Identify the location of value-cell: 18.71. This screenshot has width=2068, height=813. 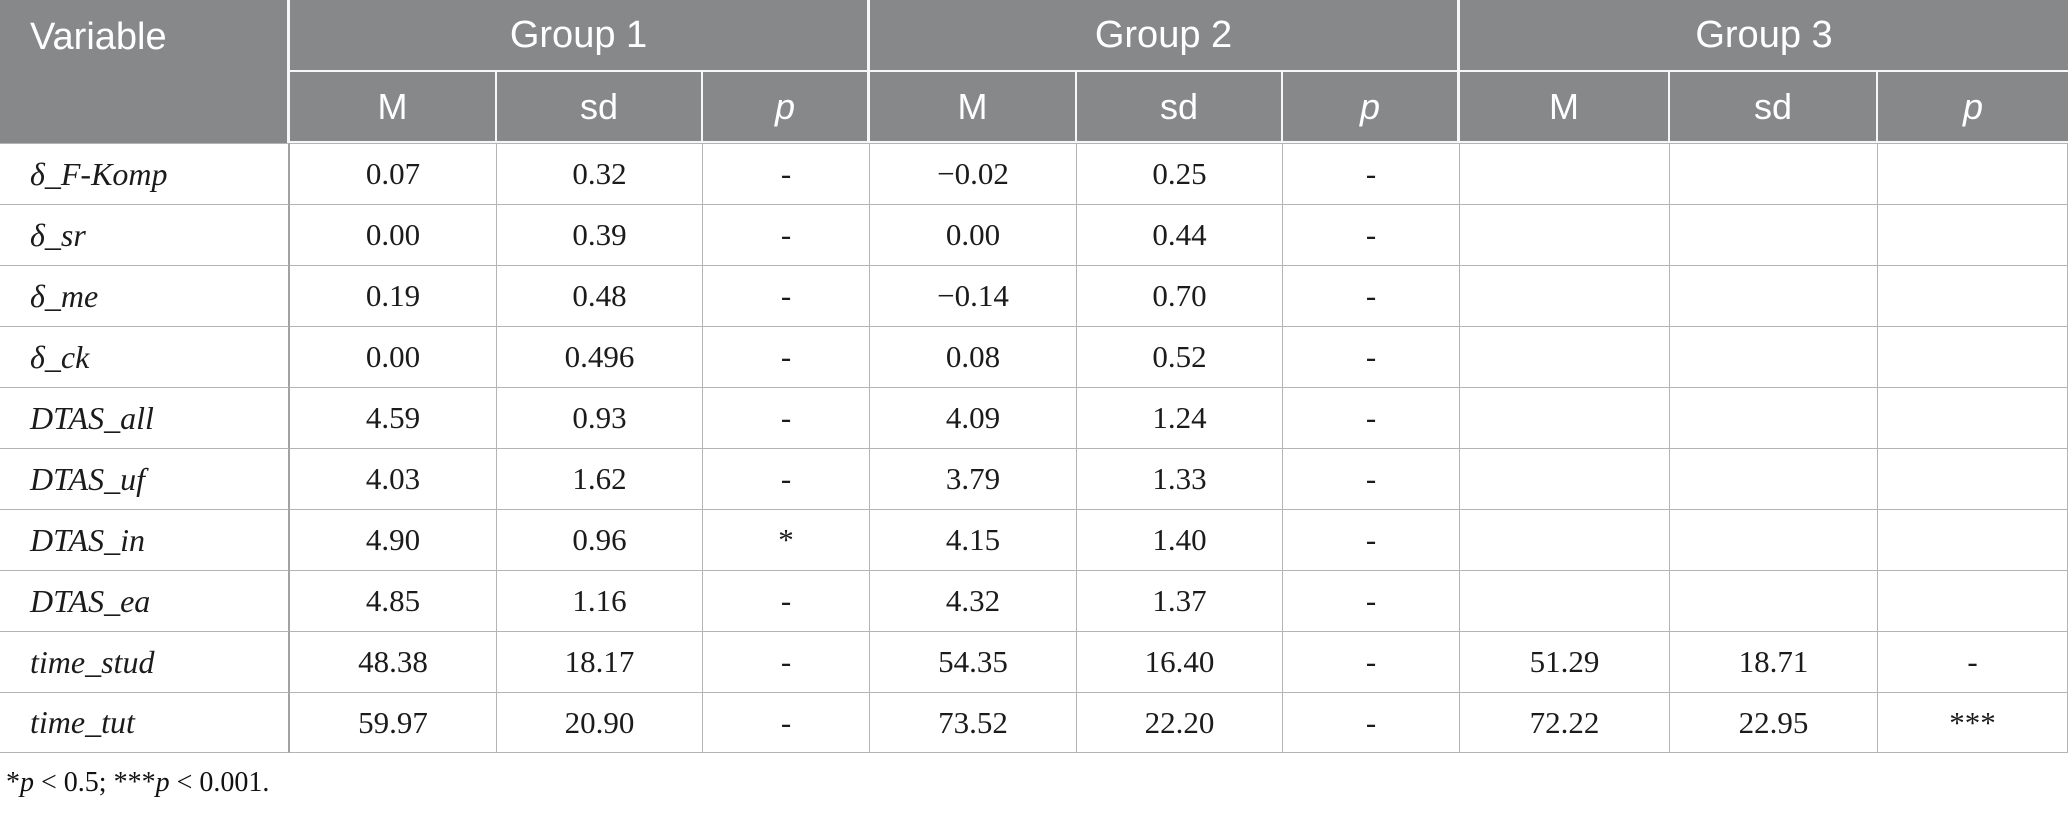
(1774, 661).